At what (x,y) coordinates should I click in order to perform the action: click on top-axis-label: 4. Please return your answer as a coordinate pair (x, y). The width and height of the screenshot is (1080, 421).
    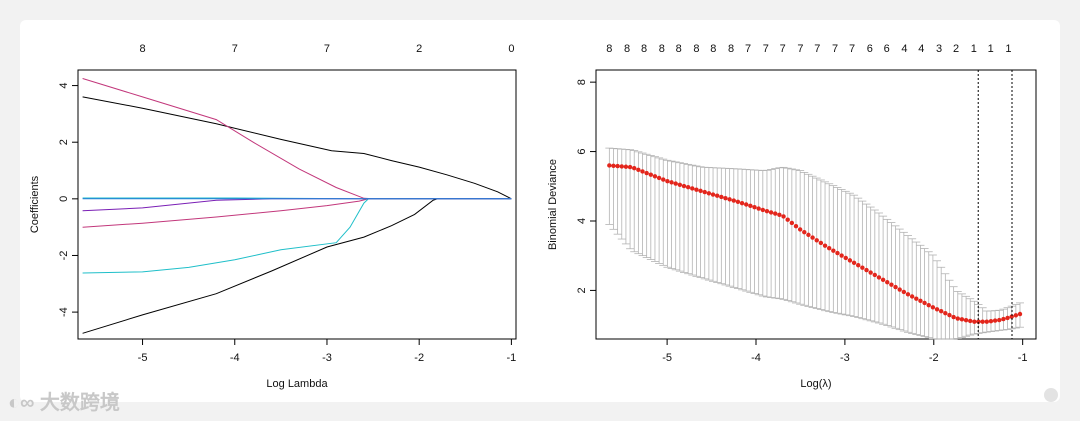
    Looking at the image, I should click on (904, 49).